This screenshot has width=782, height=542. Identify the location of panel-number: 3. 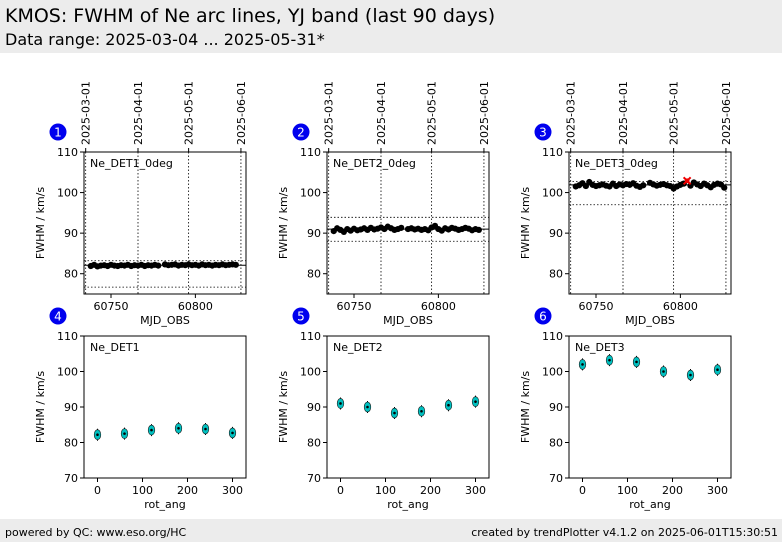
(543, 133).